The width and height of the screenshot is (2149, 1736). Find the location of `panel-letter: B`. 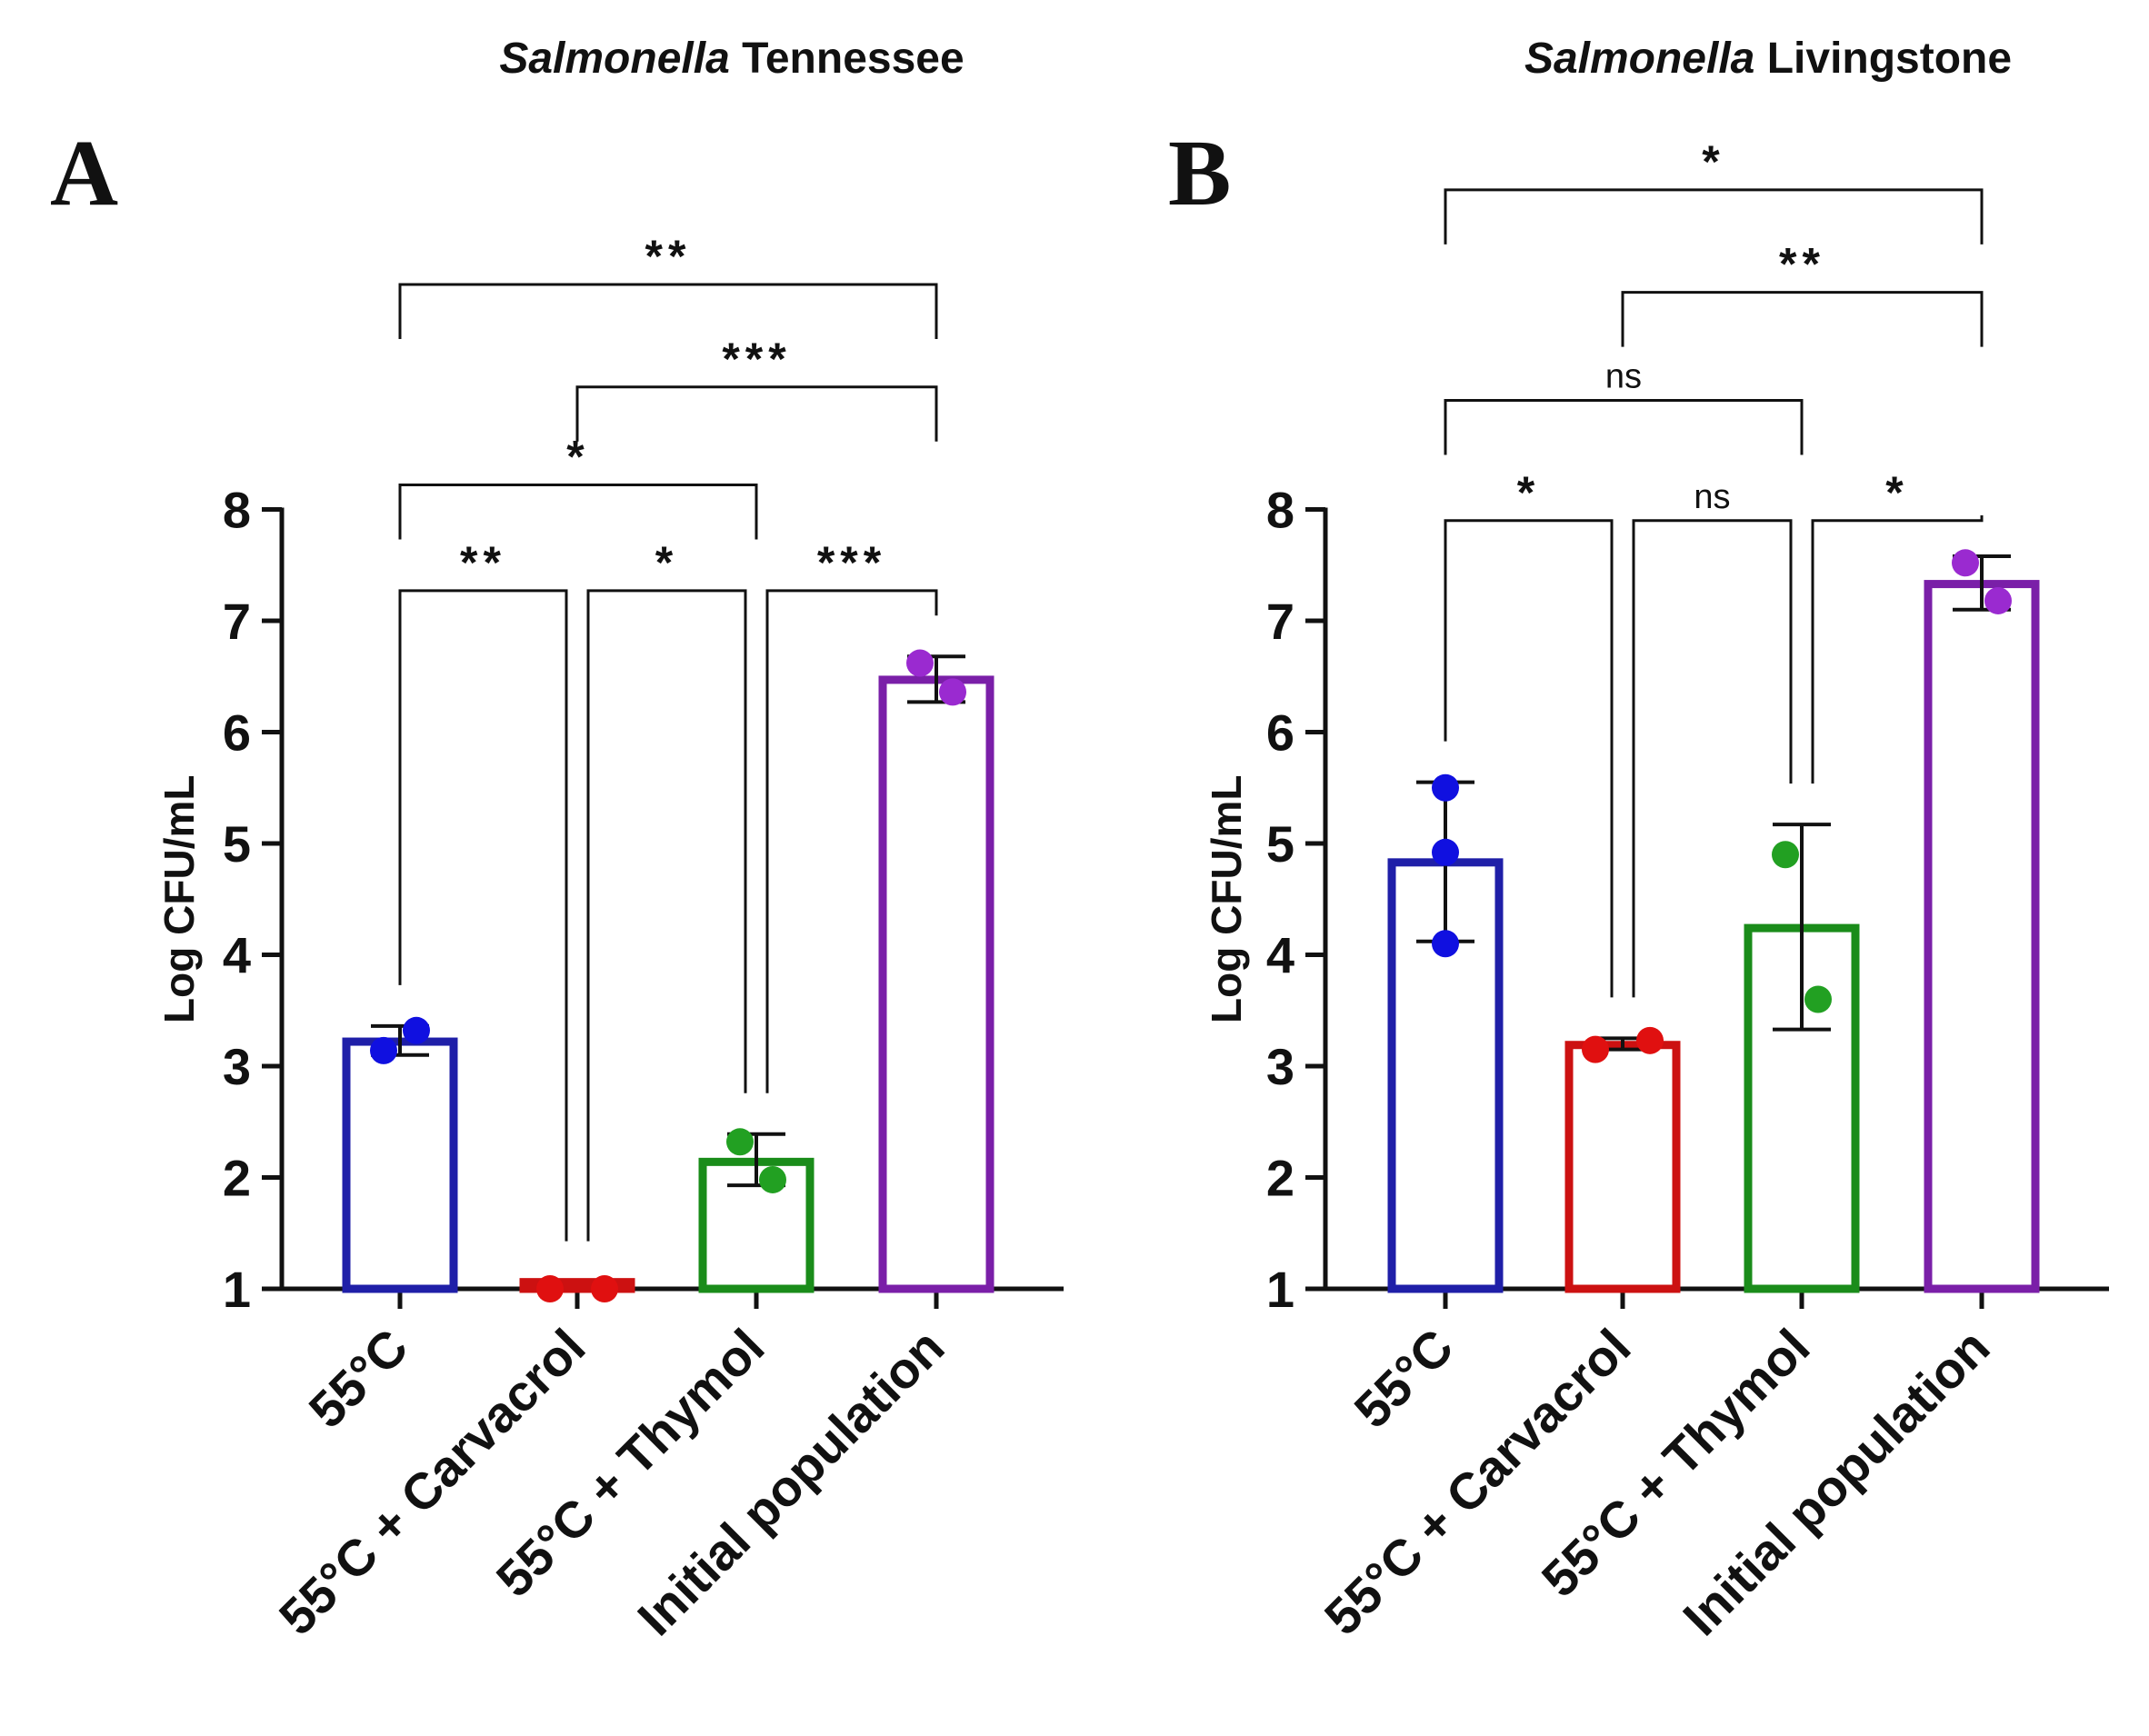

panel-letter: B is located at coordinates (1199, 173).